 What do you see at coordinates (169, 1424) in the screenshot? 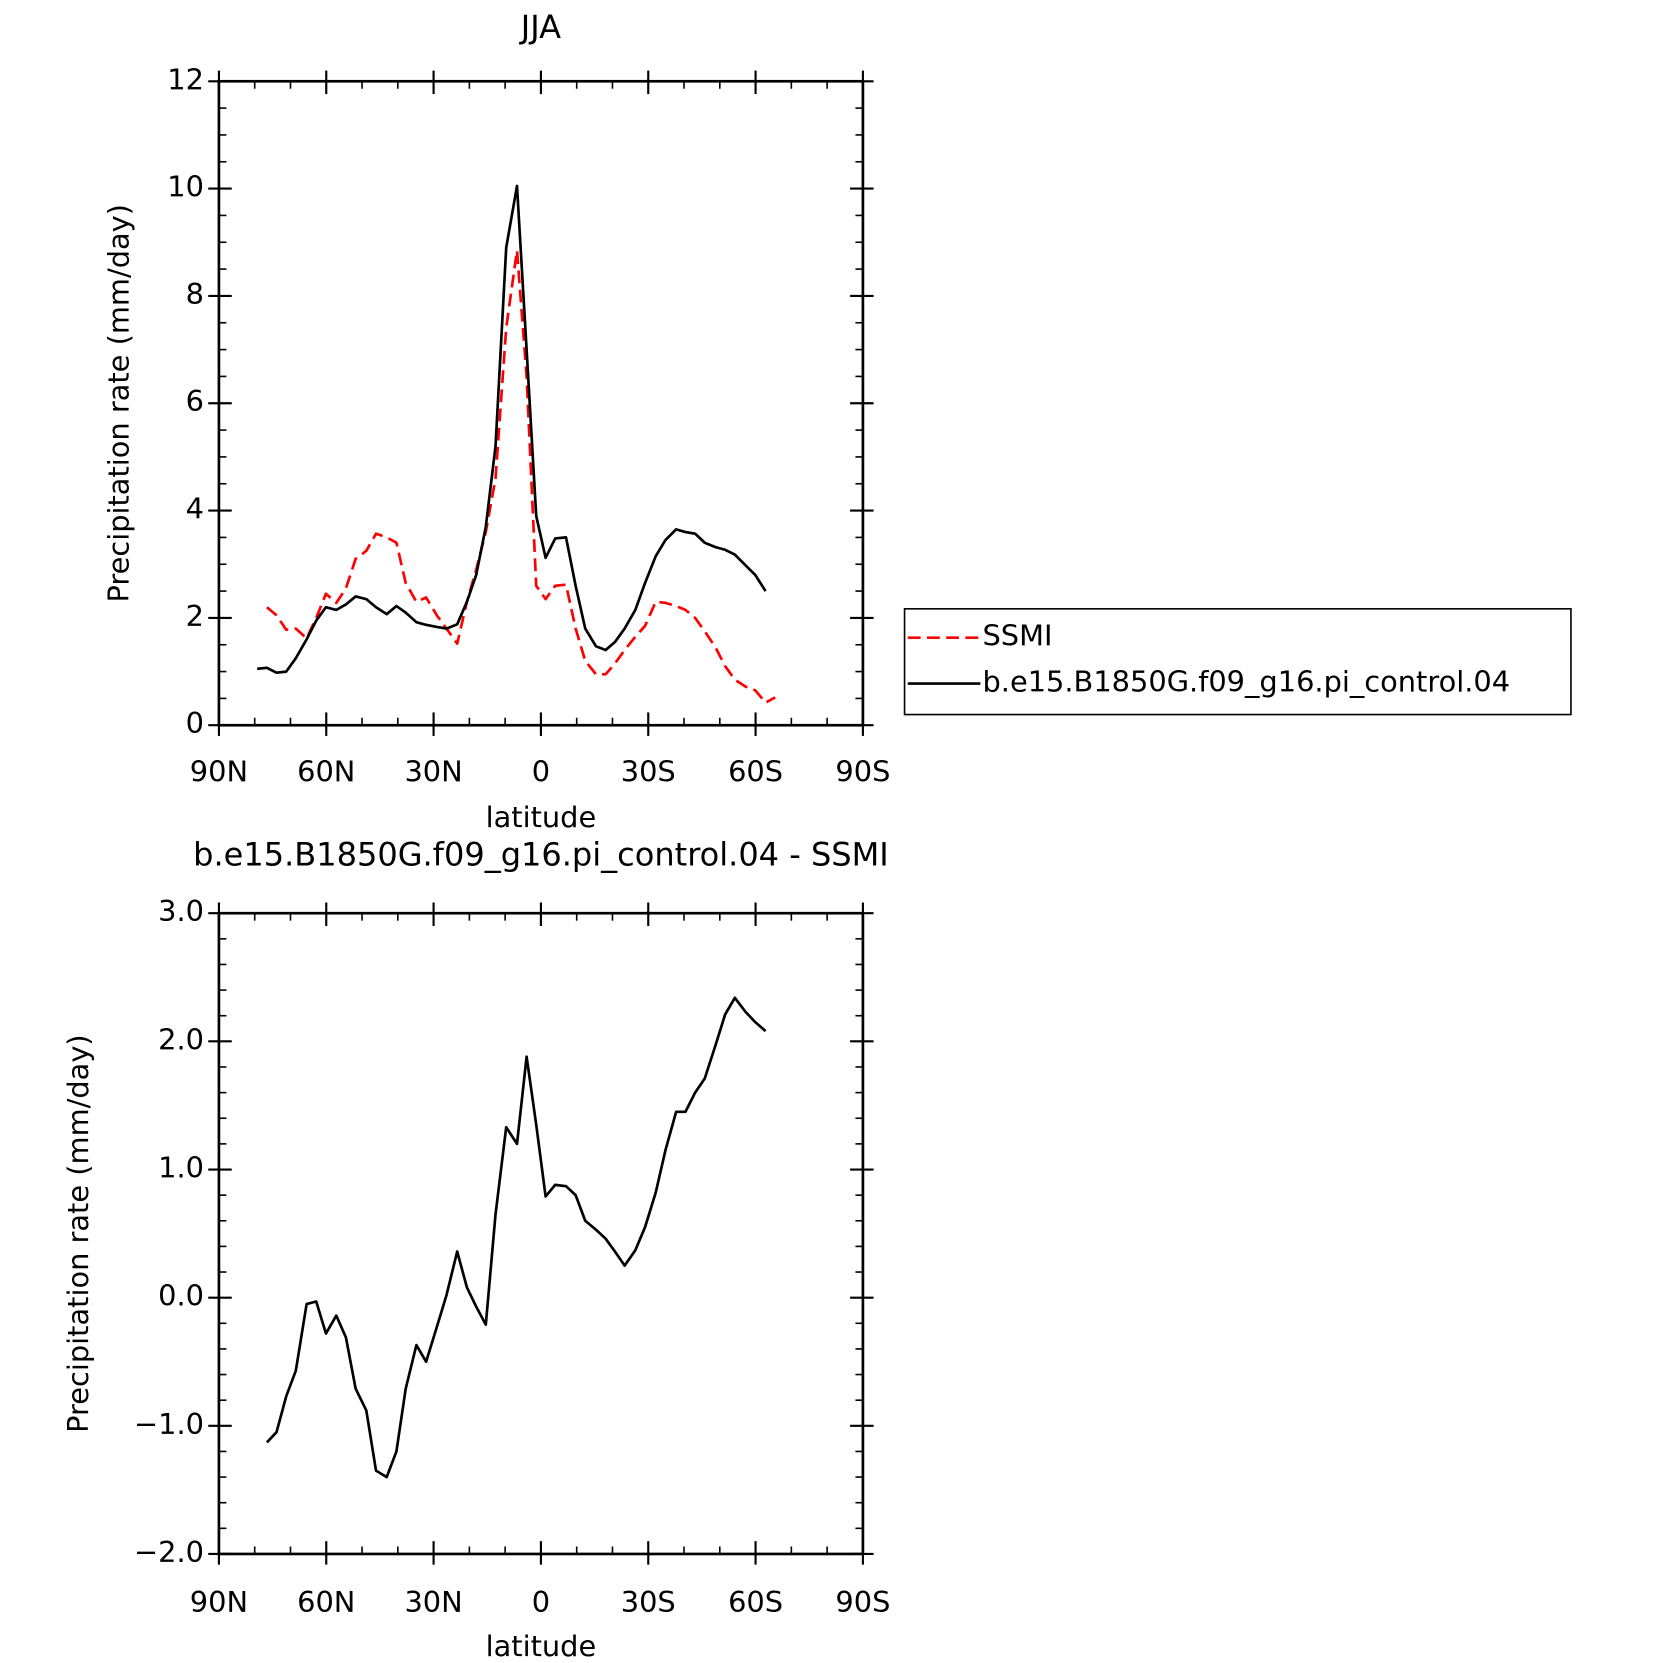
I see `y-tick-label: −1.0` at bounding box center [169, 1424].